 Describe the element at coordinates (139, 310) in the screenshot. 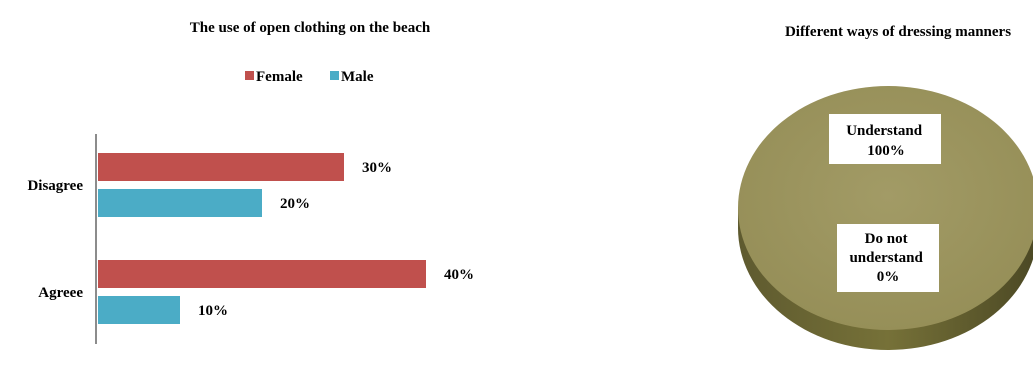

I see `bar-male-agreee` at that location.